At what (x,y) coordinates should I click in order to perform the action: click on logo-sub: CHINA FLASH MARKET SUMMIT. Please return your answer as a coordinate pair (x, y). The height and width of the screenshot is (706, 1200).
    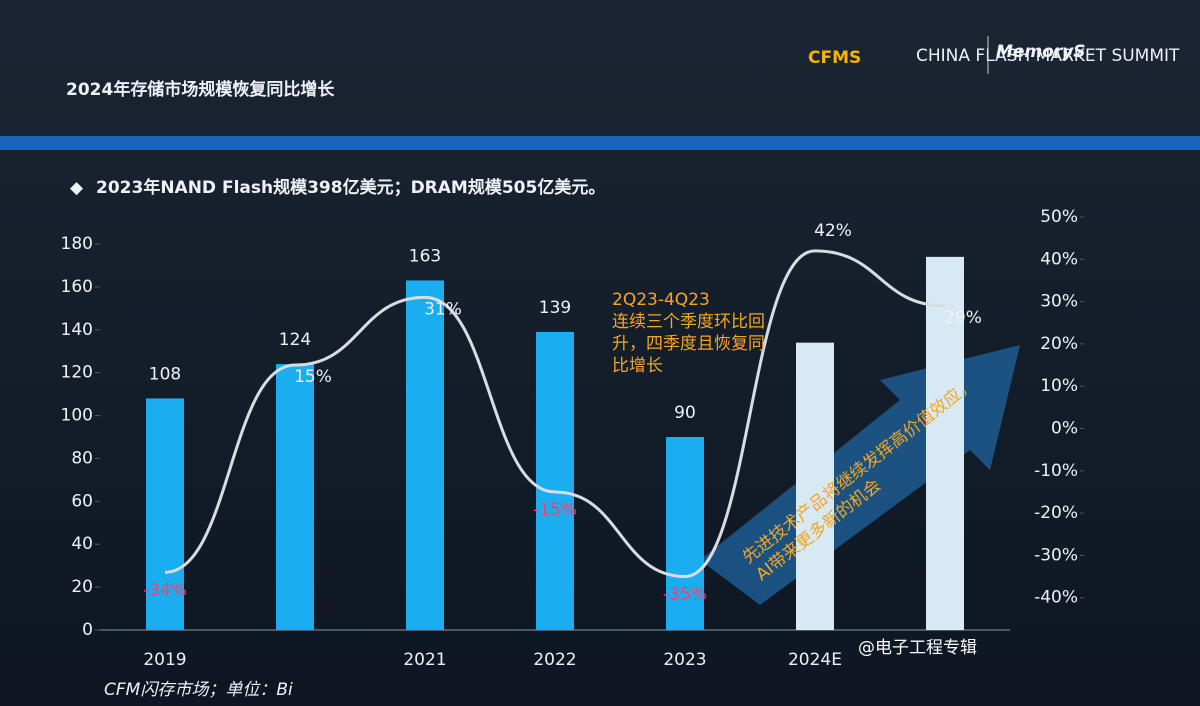
    Looking at the image, I should click on (1048, 56).